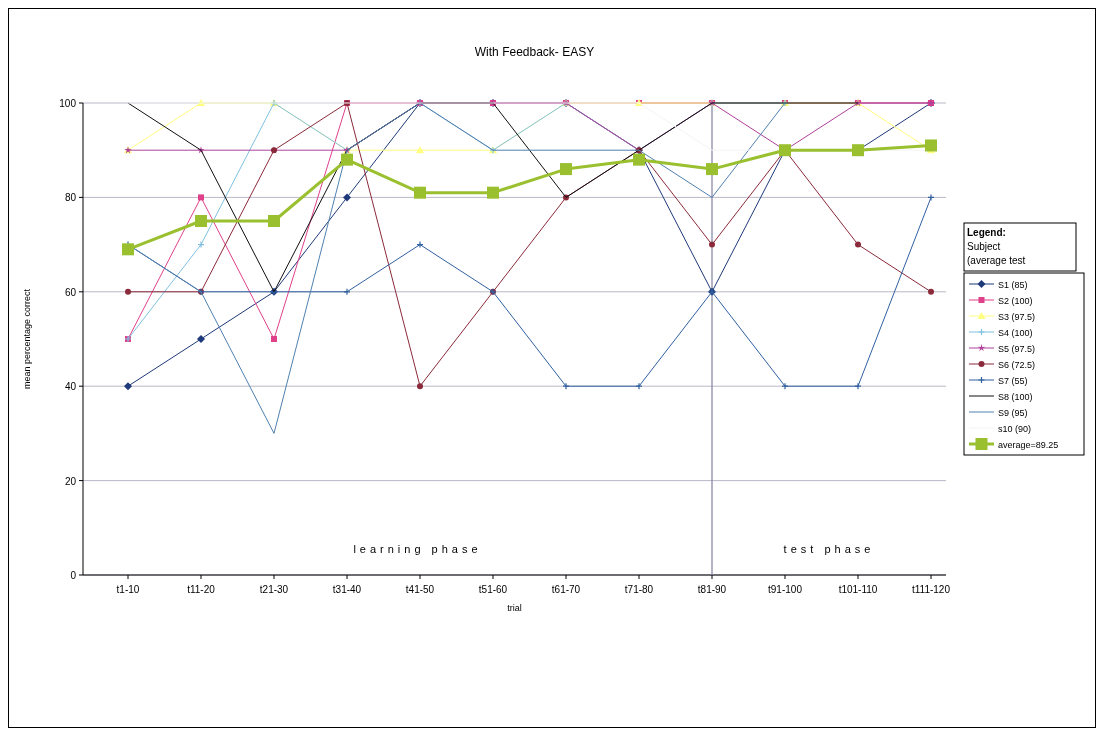 The height and width of the screenshot is (736, 1104). What do you see at coordinates (70, 198) in the screenshot?
I see `y-tick-label: 80` at bounding box center [70, 198].